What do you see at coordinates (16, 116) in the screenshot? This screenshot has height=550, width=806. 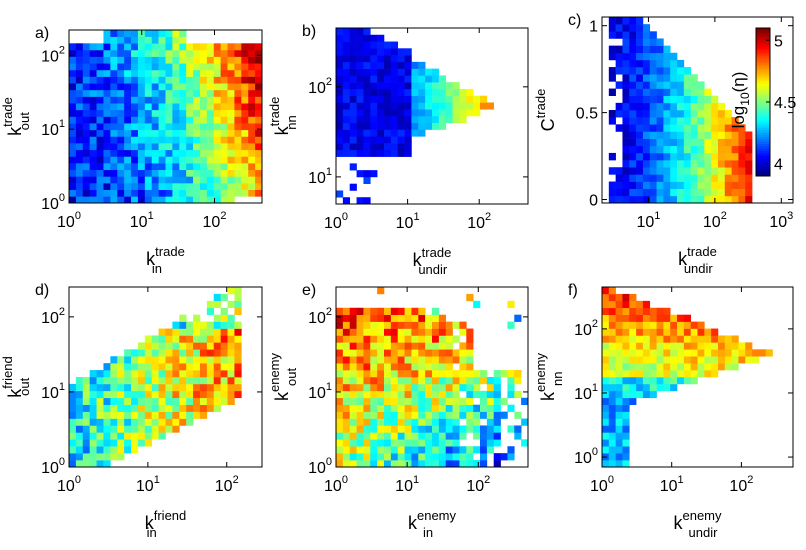 I see `y-axis-label-a: ktrade out` at bounding box center [16, 116].